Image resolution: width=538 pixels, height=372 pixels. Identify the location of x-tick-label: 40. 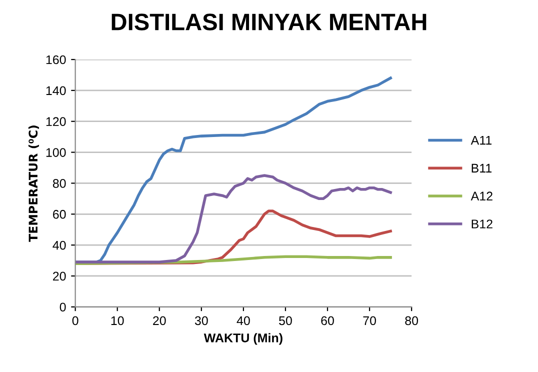
(243, 321).